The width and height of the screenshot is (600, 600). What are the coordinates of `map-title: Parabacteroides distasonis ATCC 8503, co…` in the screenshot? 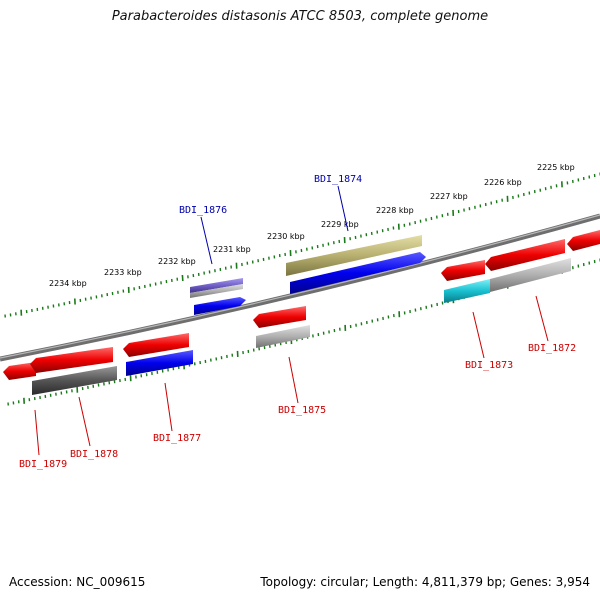 It's located at (300, 16).